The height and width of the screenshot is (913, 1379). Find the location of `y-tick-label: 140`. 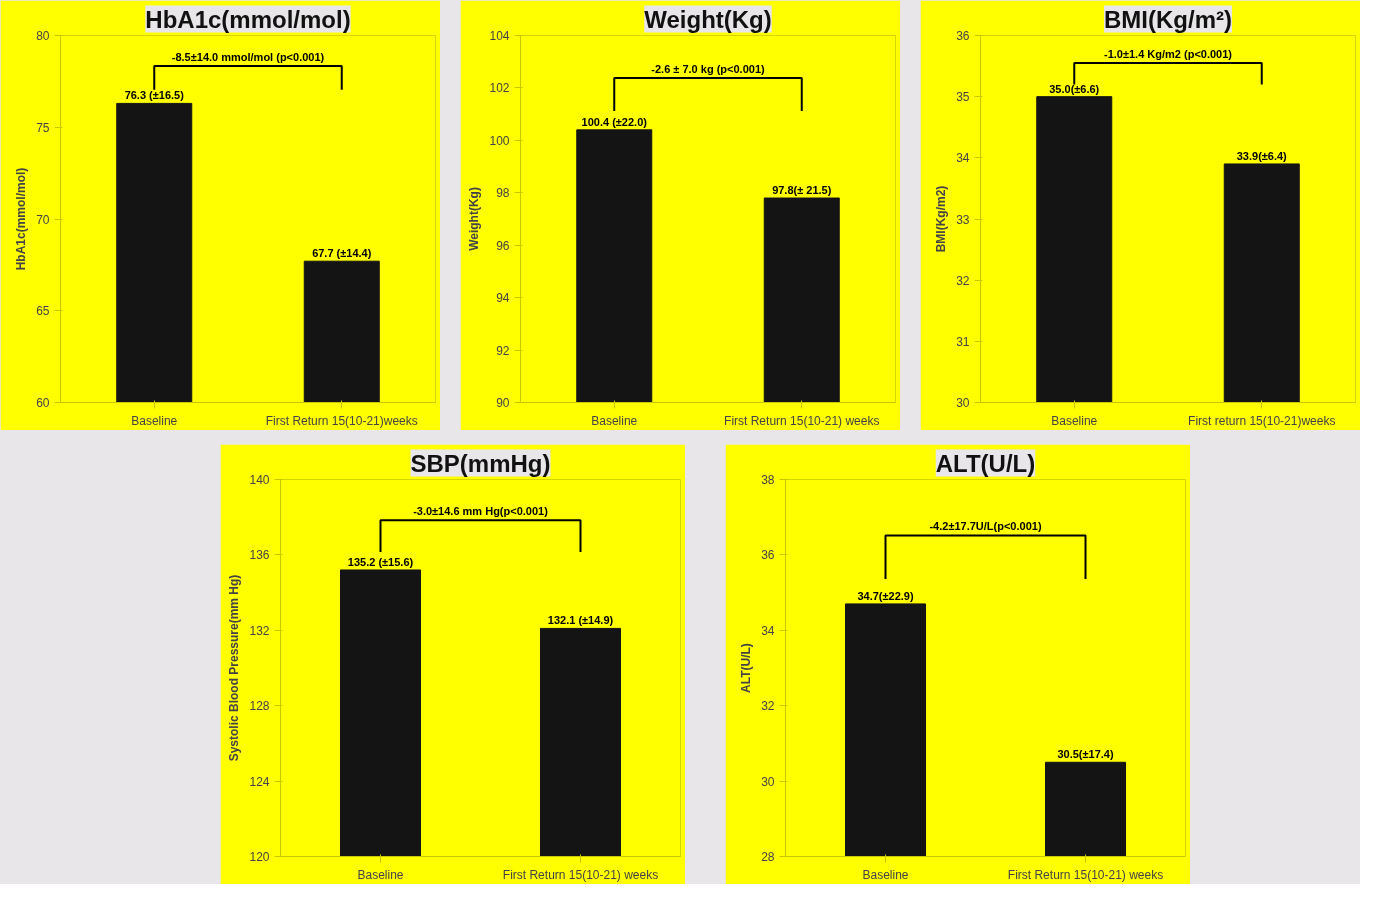

y-tick-label: 140 is located at coordinates (259, 480).